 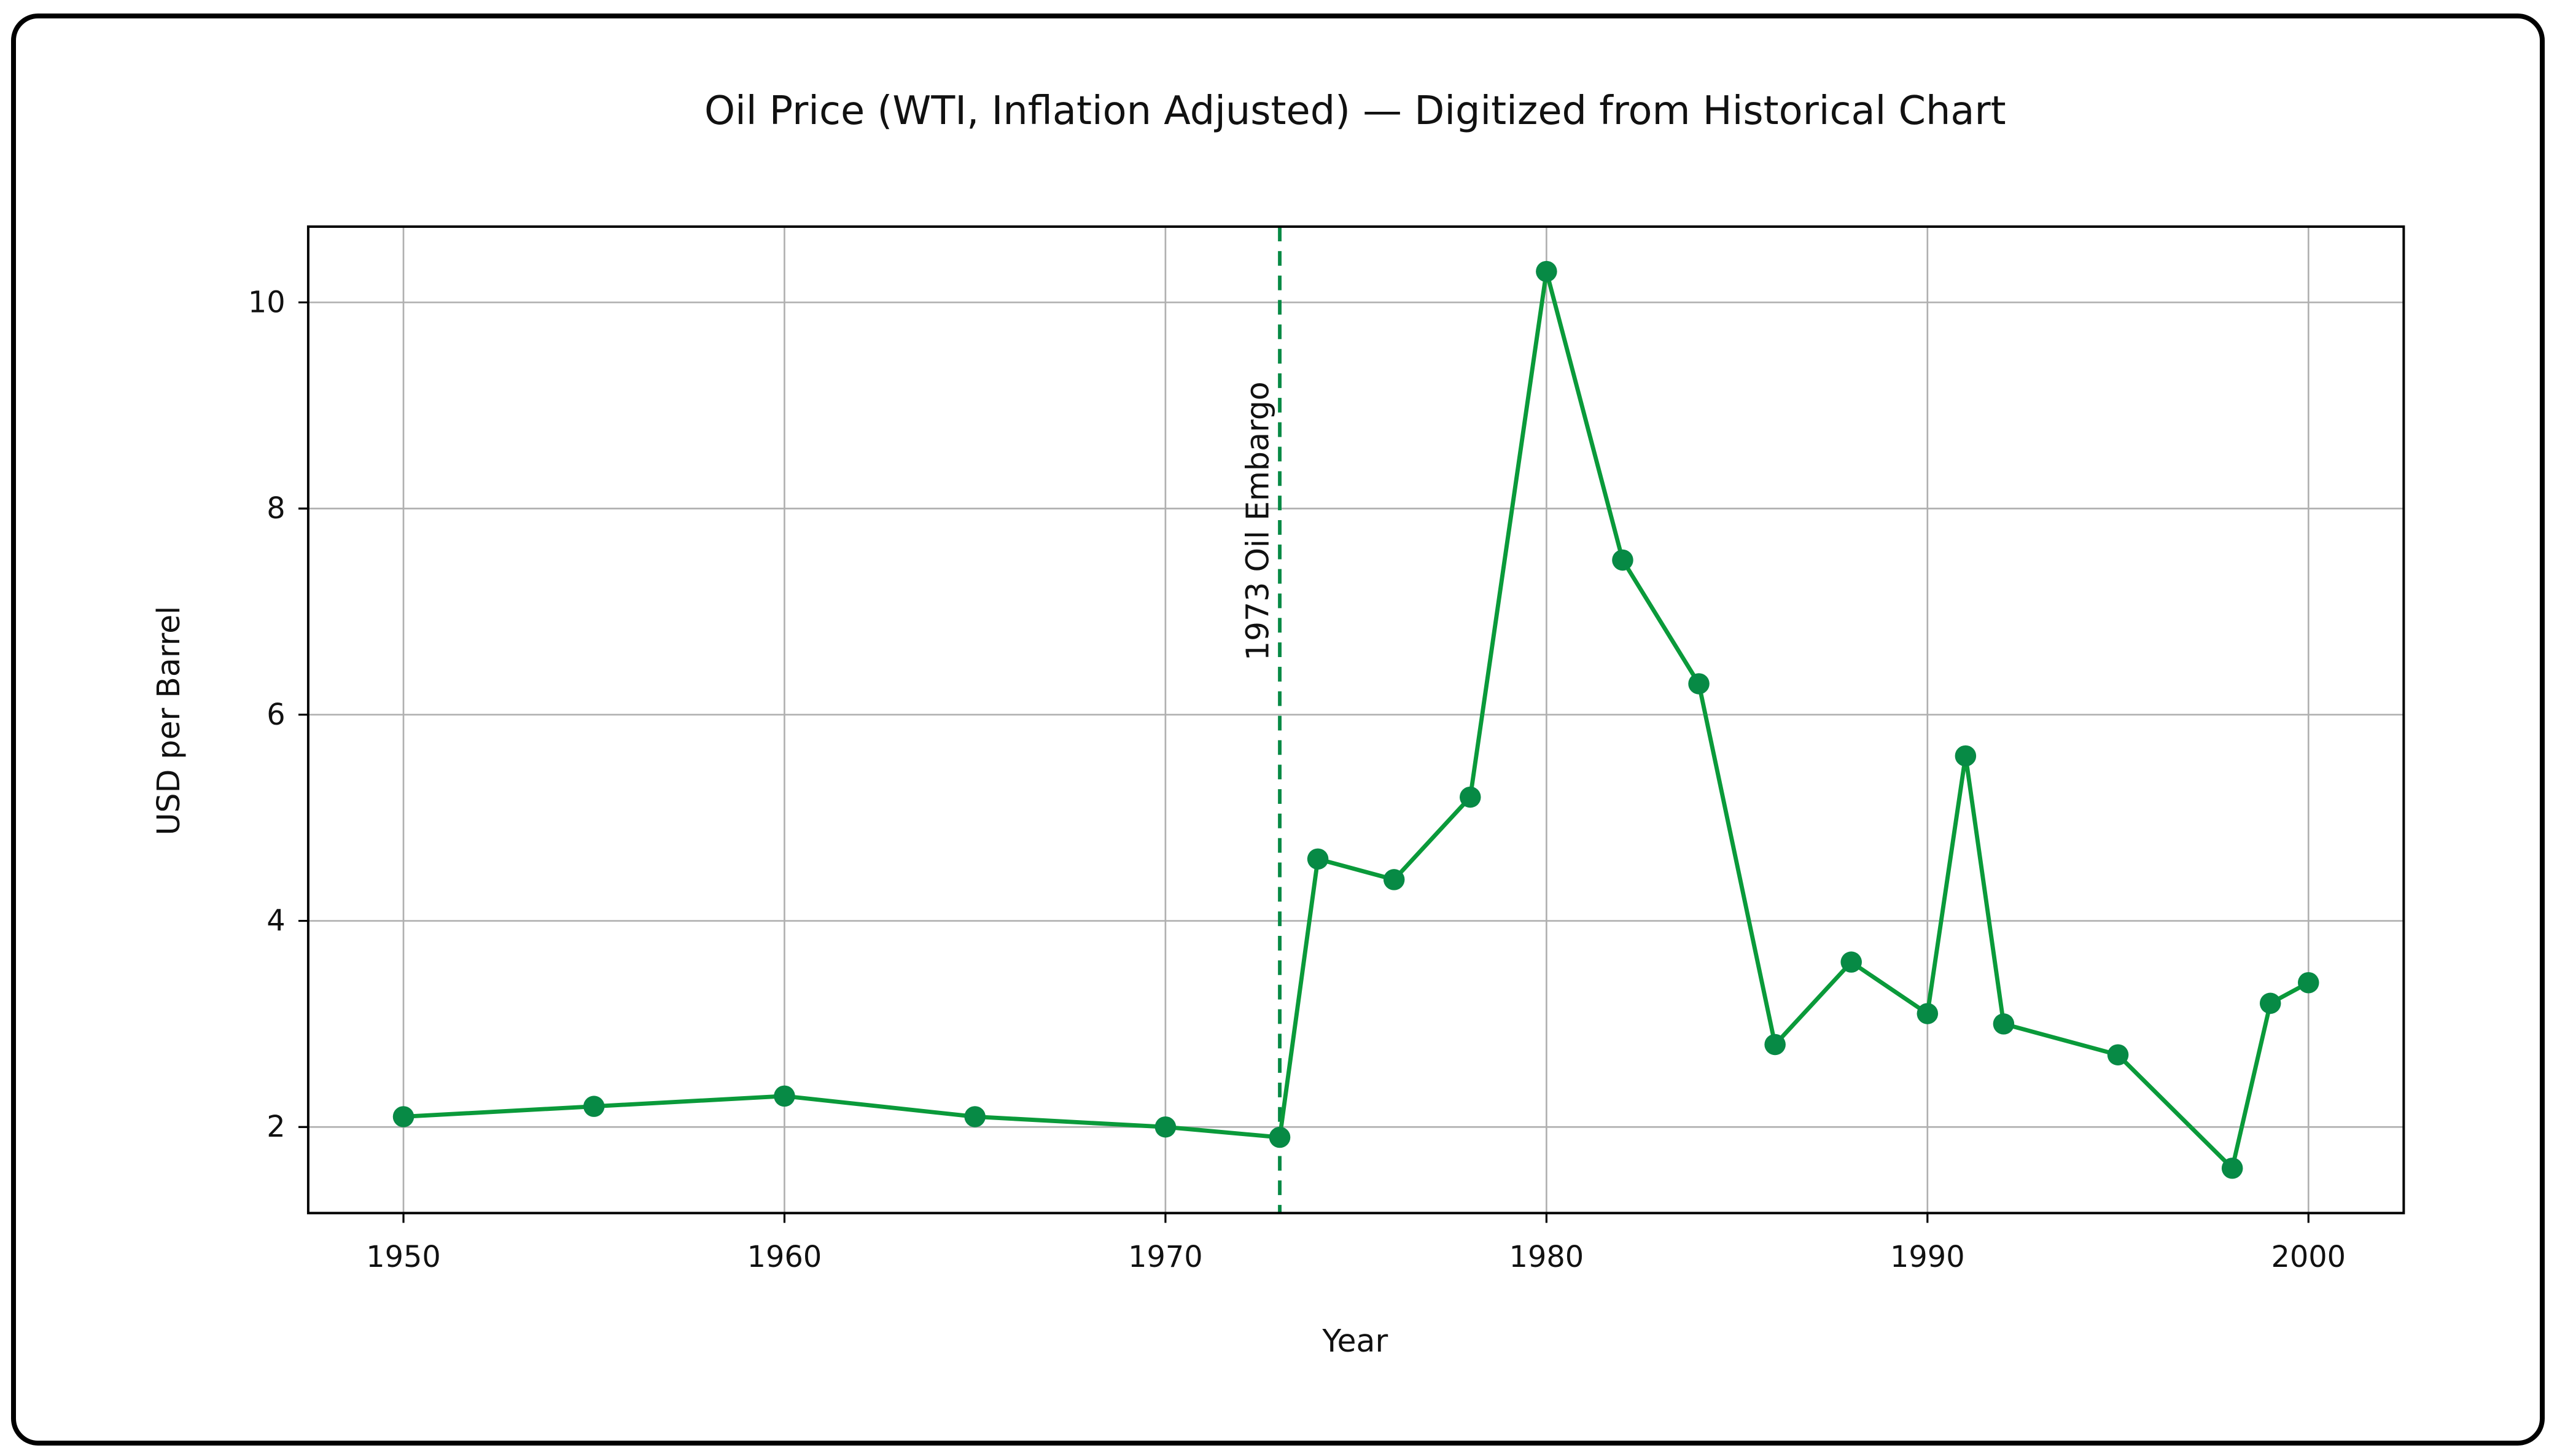 What do you see at coordinates (784, 1257) in the screenshot?
I see `x-tick-label: 1960` at bounding box center [784, 1257].